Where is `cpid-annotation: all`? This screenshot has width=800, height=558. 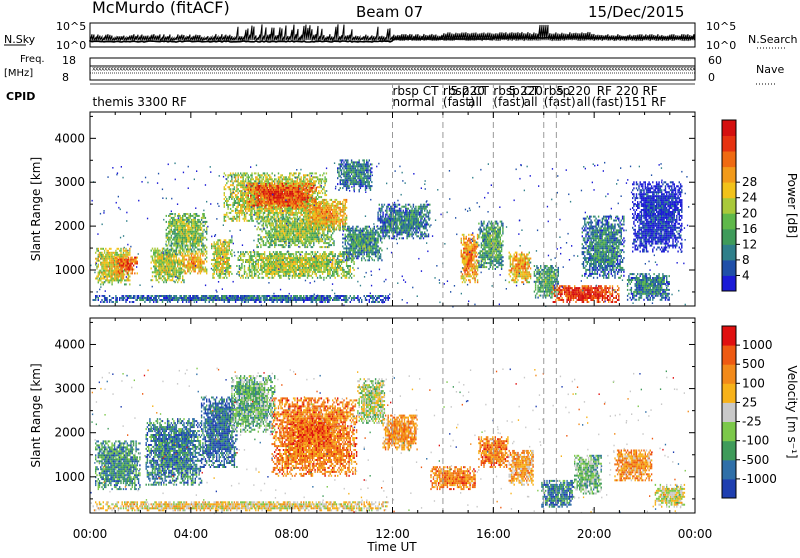
cpid-annotation: all is located at coordinates (475, 102).